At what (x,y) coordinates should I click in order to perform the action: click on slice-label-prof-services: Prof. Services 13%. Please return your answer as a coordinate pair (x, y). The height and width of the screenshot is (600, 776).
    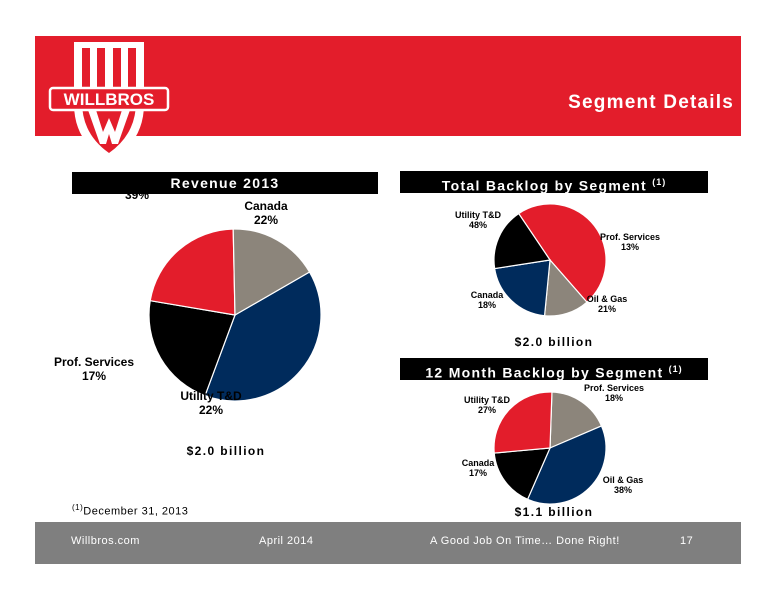
    Looking at the image, I should click on (630, 242).